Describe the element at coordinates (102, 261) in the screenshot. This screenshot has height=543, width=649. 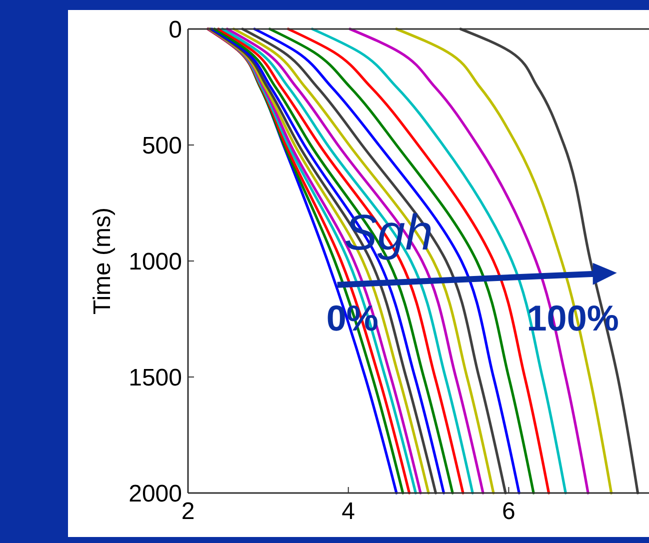
I see `y-axis-title: Time (ms)` at that location.